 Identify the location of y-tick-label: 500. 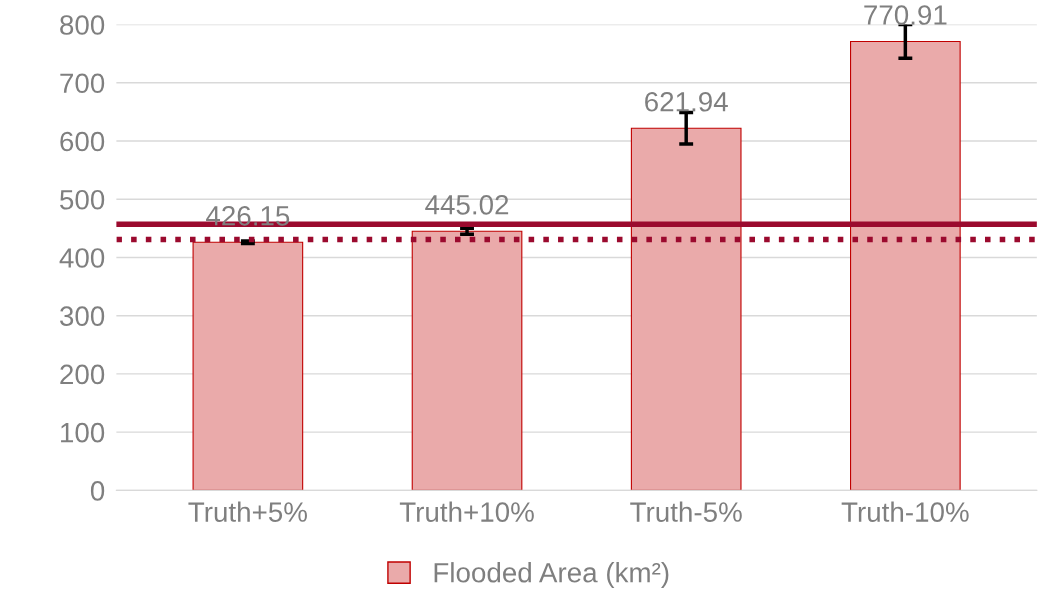
(82, 199).